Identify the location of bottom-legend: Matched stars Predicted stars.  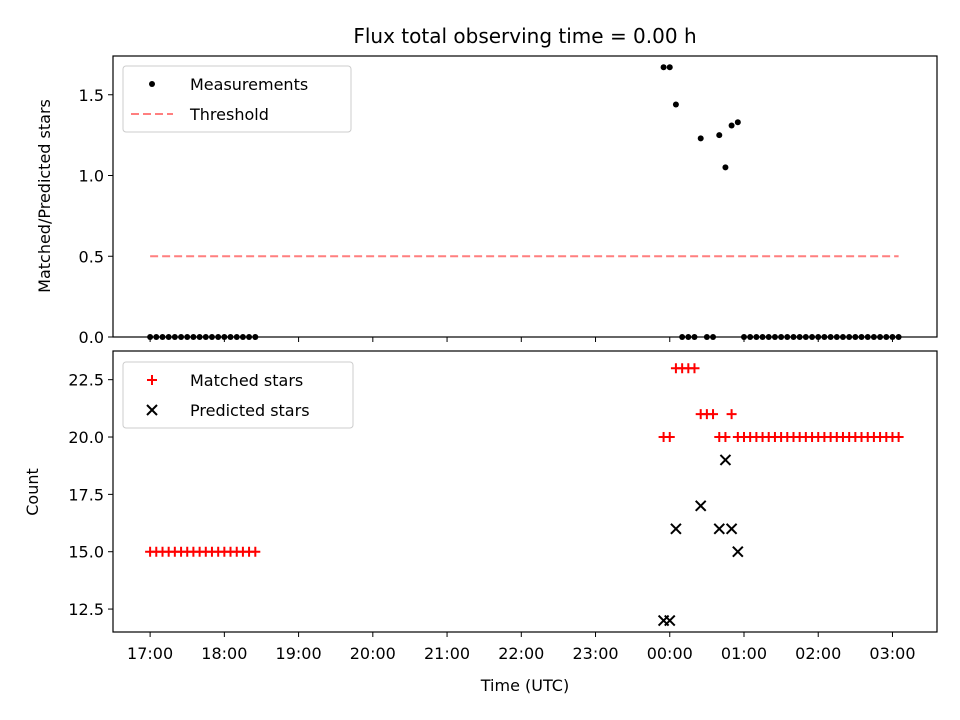
(238, 395).